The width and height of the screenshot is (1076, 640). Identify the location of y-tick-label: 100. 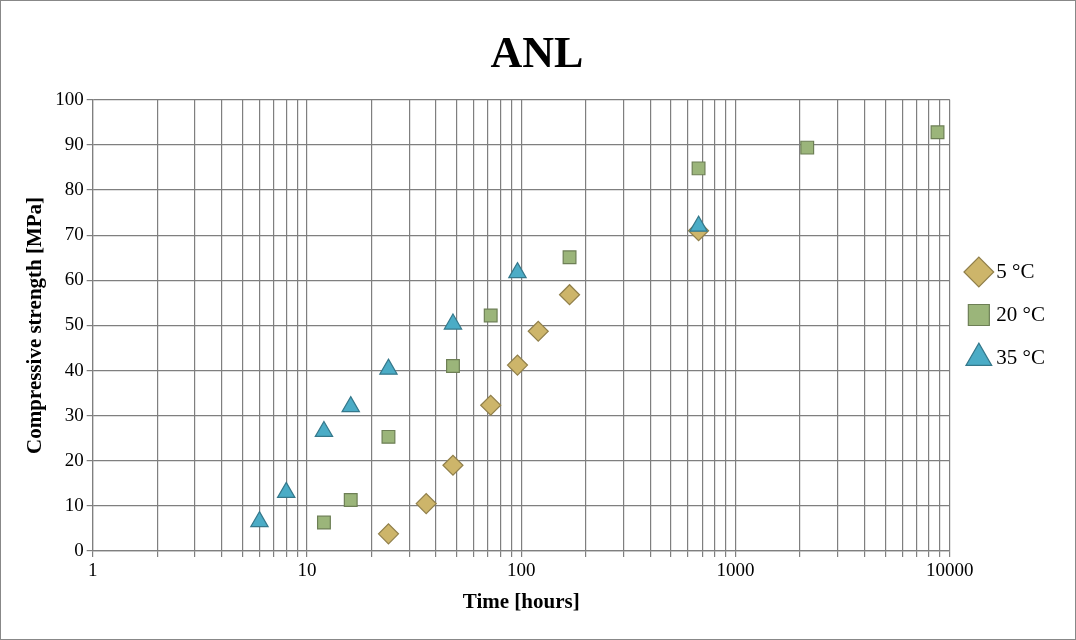
(69, 98).